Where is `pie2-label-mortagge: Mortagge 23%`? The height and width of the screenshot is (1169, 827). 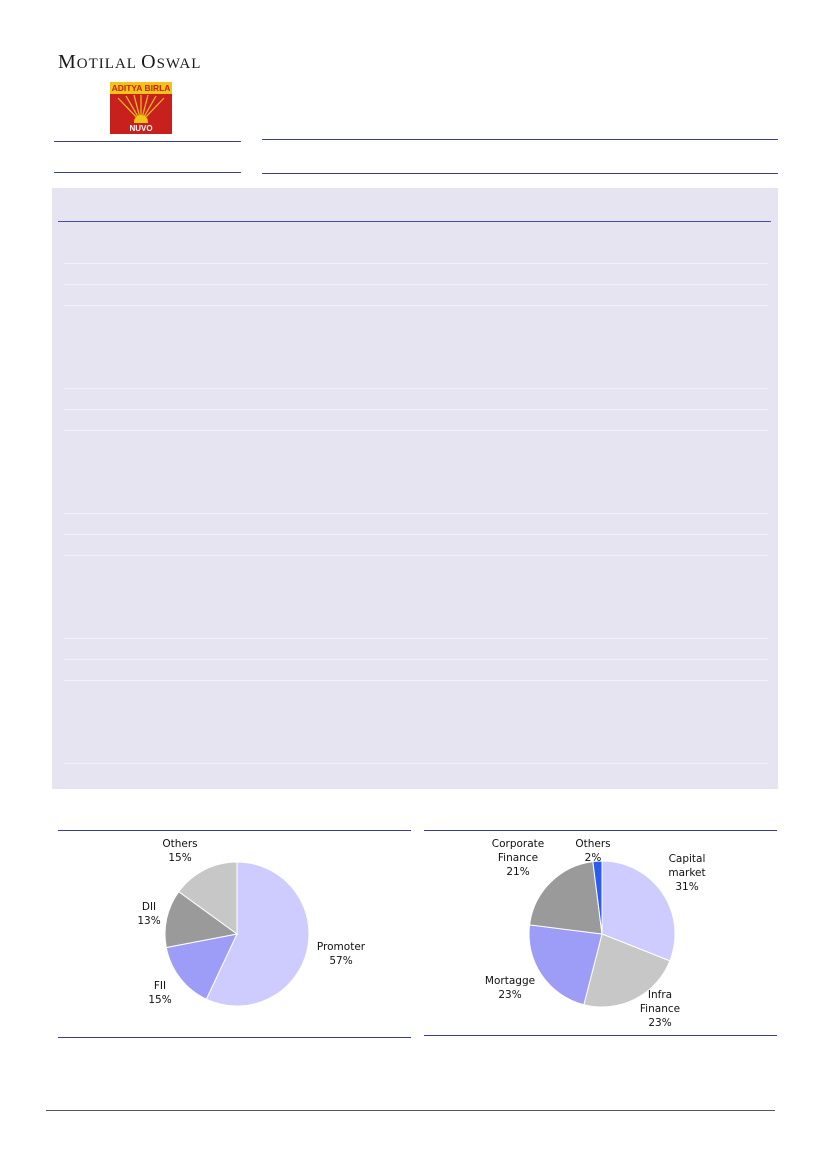
pie2-label-mortagge: Mortagge 23% is located at coordinates (510, 988).